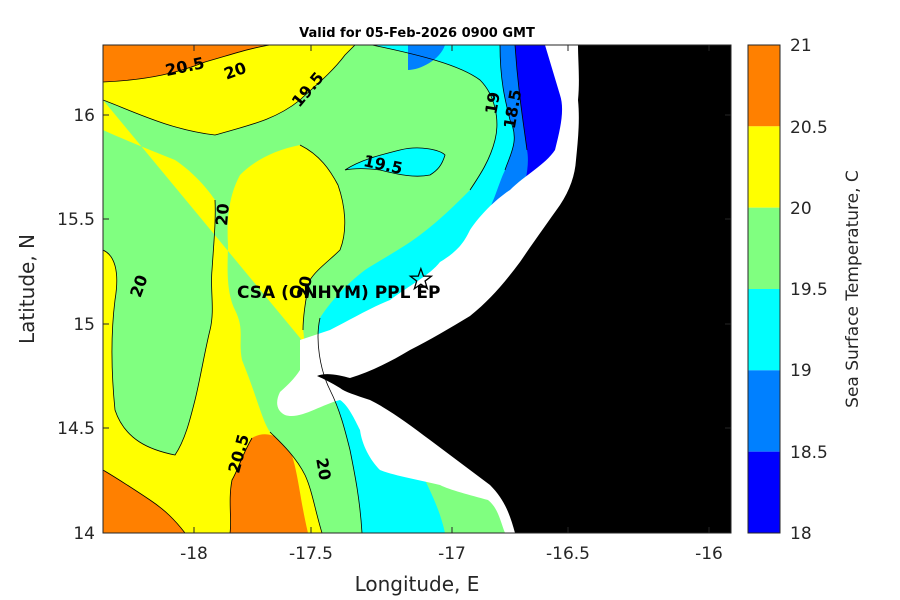 Image resolution: width=900 pixels, height=600 pixels. I want to click on colorbar-tick-label: 18.5, so click(809, 453).